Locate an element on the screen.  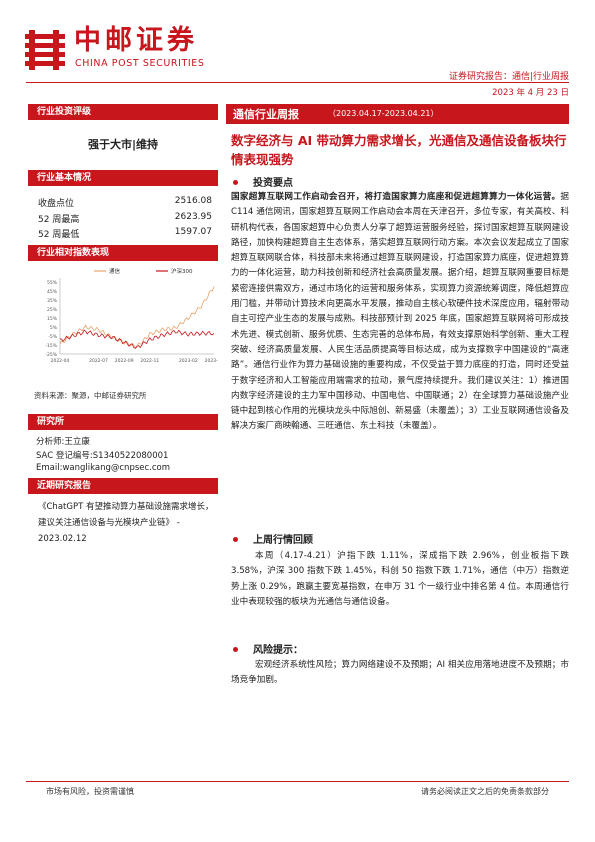
footer-divider is located at coordinates (297, 781).